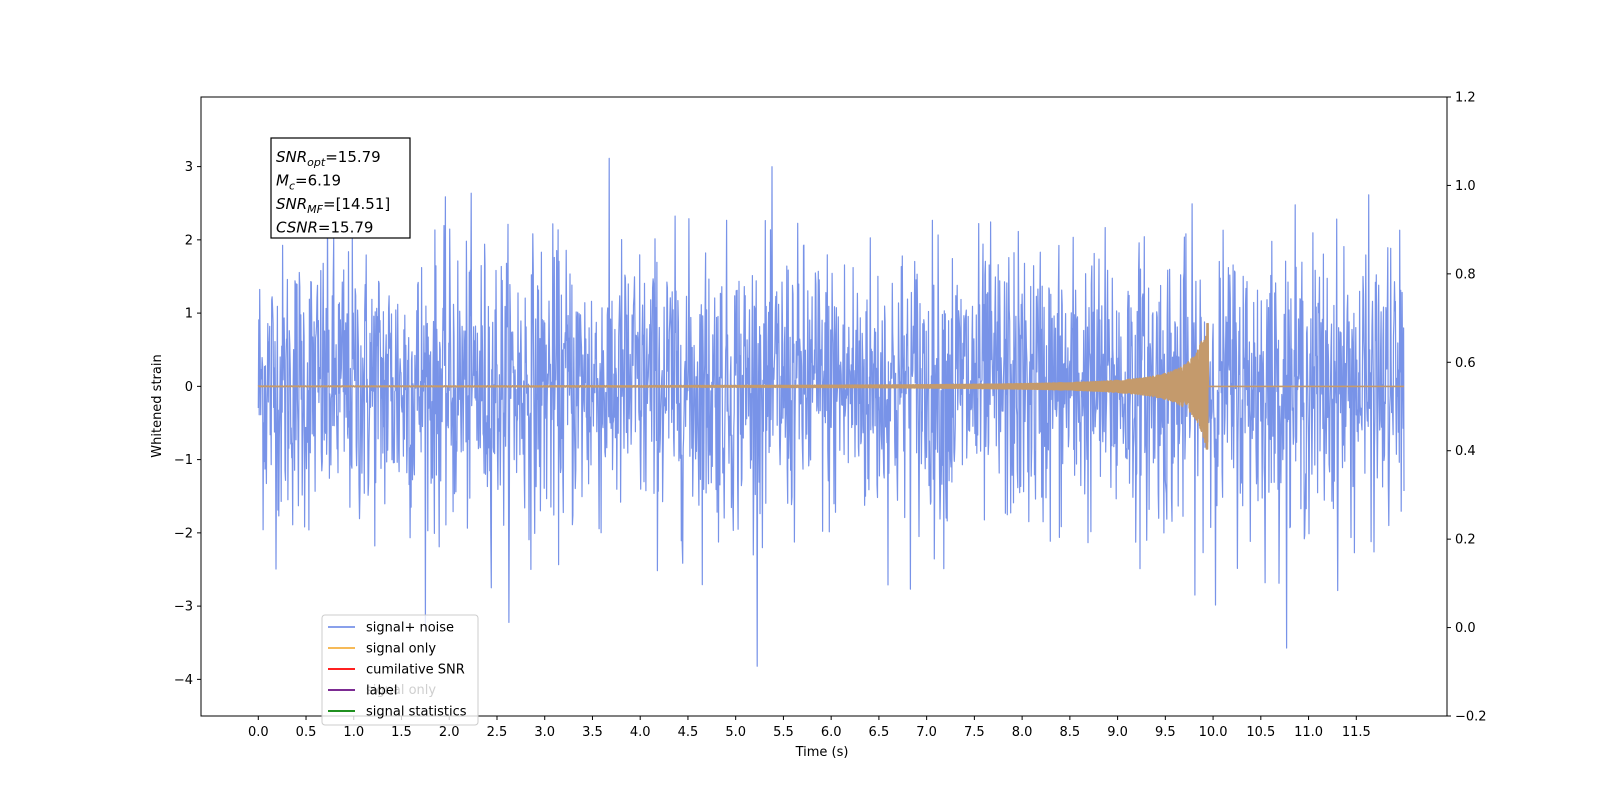  What do you see at coordinates (157, 405) in the screenshot?
I see `y-axis-label: Whitened strain` at bounding box center [157, 405].